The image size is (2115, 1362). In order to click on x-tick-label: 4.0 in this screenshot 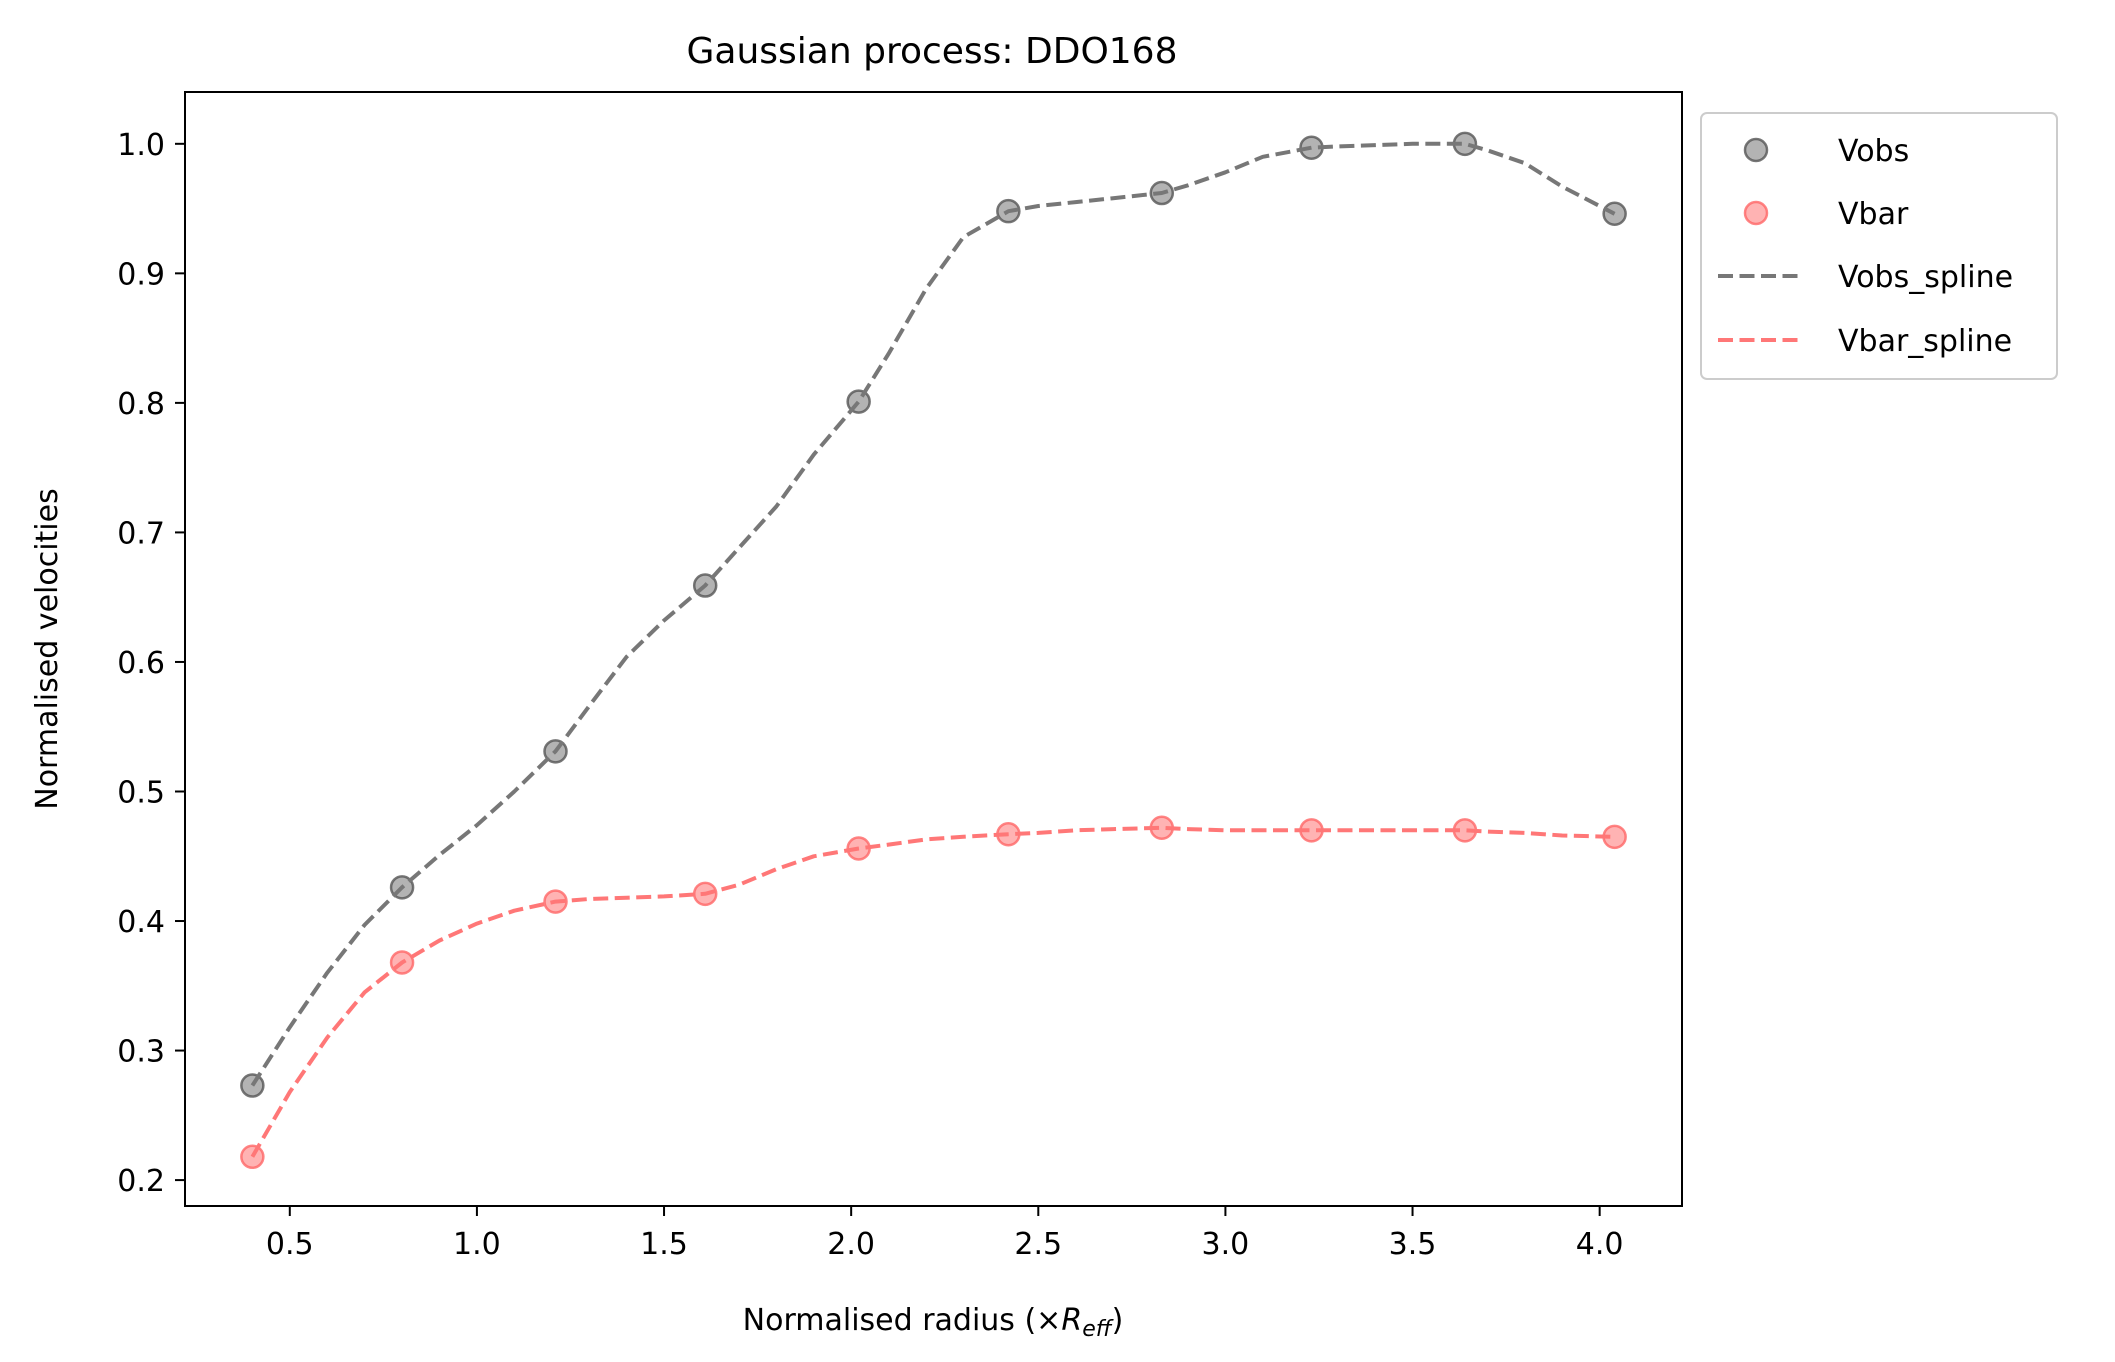, I will do `click(1600, 1244)`.